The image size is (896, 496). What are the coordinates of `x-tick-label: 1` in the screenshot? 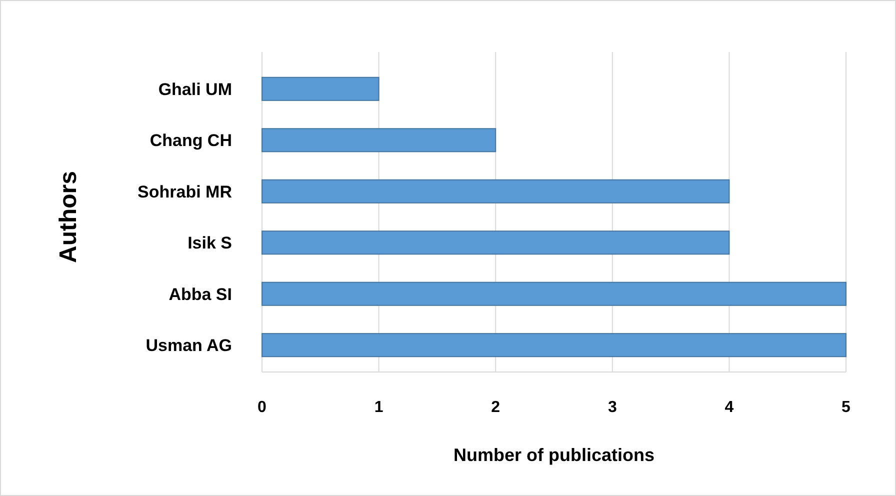 It's located at (379, 407).